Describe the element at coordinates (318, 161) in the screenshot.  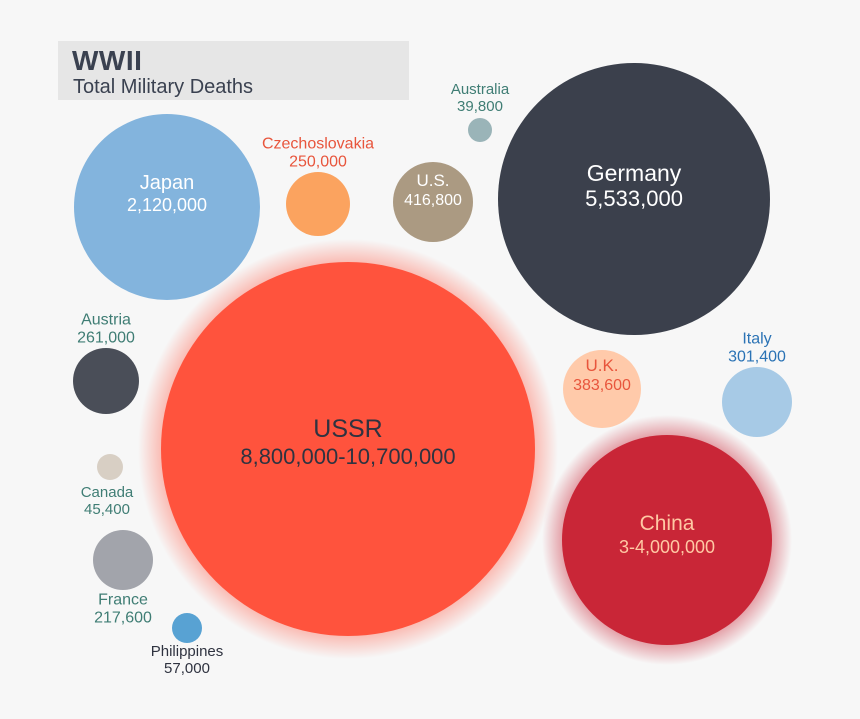
I see `label-value-czechoslovakia: 250,000` at that location.